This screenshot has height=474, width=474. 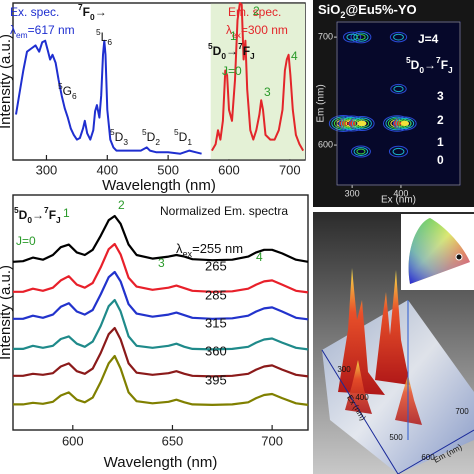 I want to click on annotation: 5L6, so click(x=104, y=37).